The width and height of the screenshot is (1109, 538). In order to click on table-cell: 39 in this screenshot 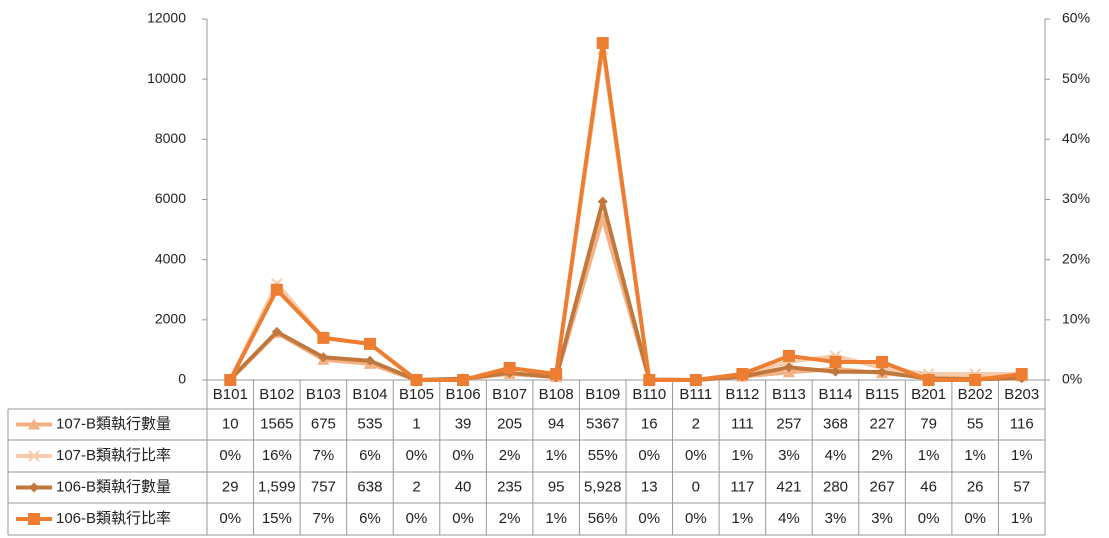, I will do `click(463, 423)`.